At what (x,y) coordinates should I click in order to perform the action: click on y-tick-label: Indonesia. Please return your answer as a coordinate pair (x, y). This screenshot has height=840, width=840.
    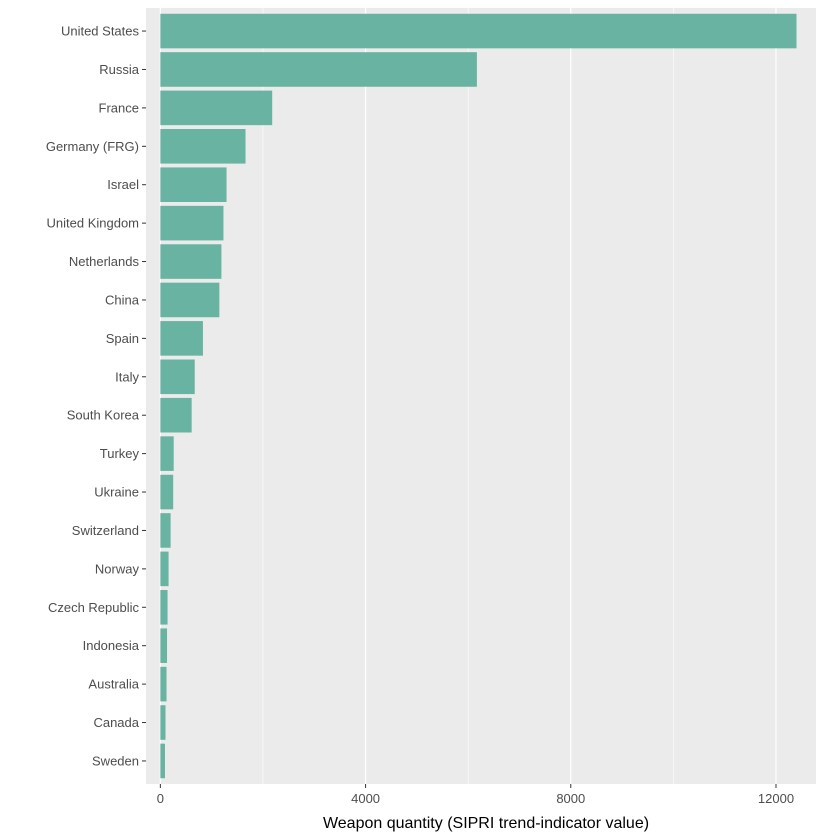
    Looking at the image, I should click on (111, 645).